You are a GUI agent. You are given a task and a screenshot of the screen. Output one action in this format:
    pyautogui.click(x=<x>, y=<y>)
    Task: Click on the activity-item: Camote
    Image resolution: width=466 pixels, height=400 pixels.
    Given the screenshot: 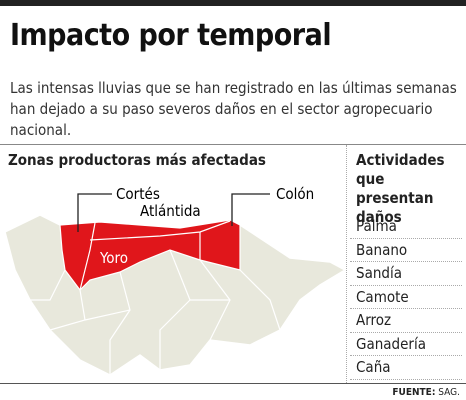 What is the action you would take?
    pyautogui.click(x=406, y=297)
    